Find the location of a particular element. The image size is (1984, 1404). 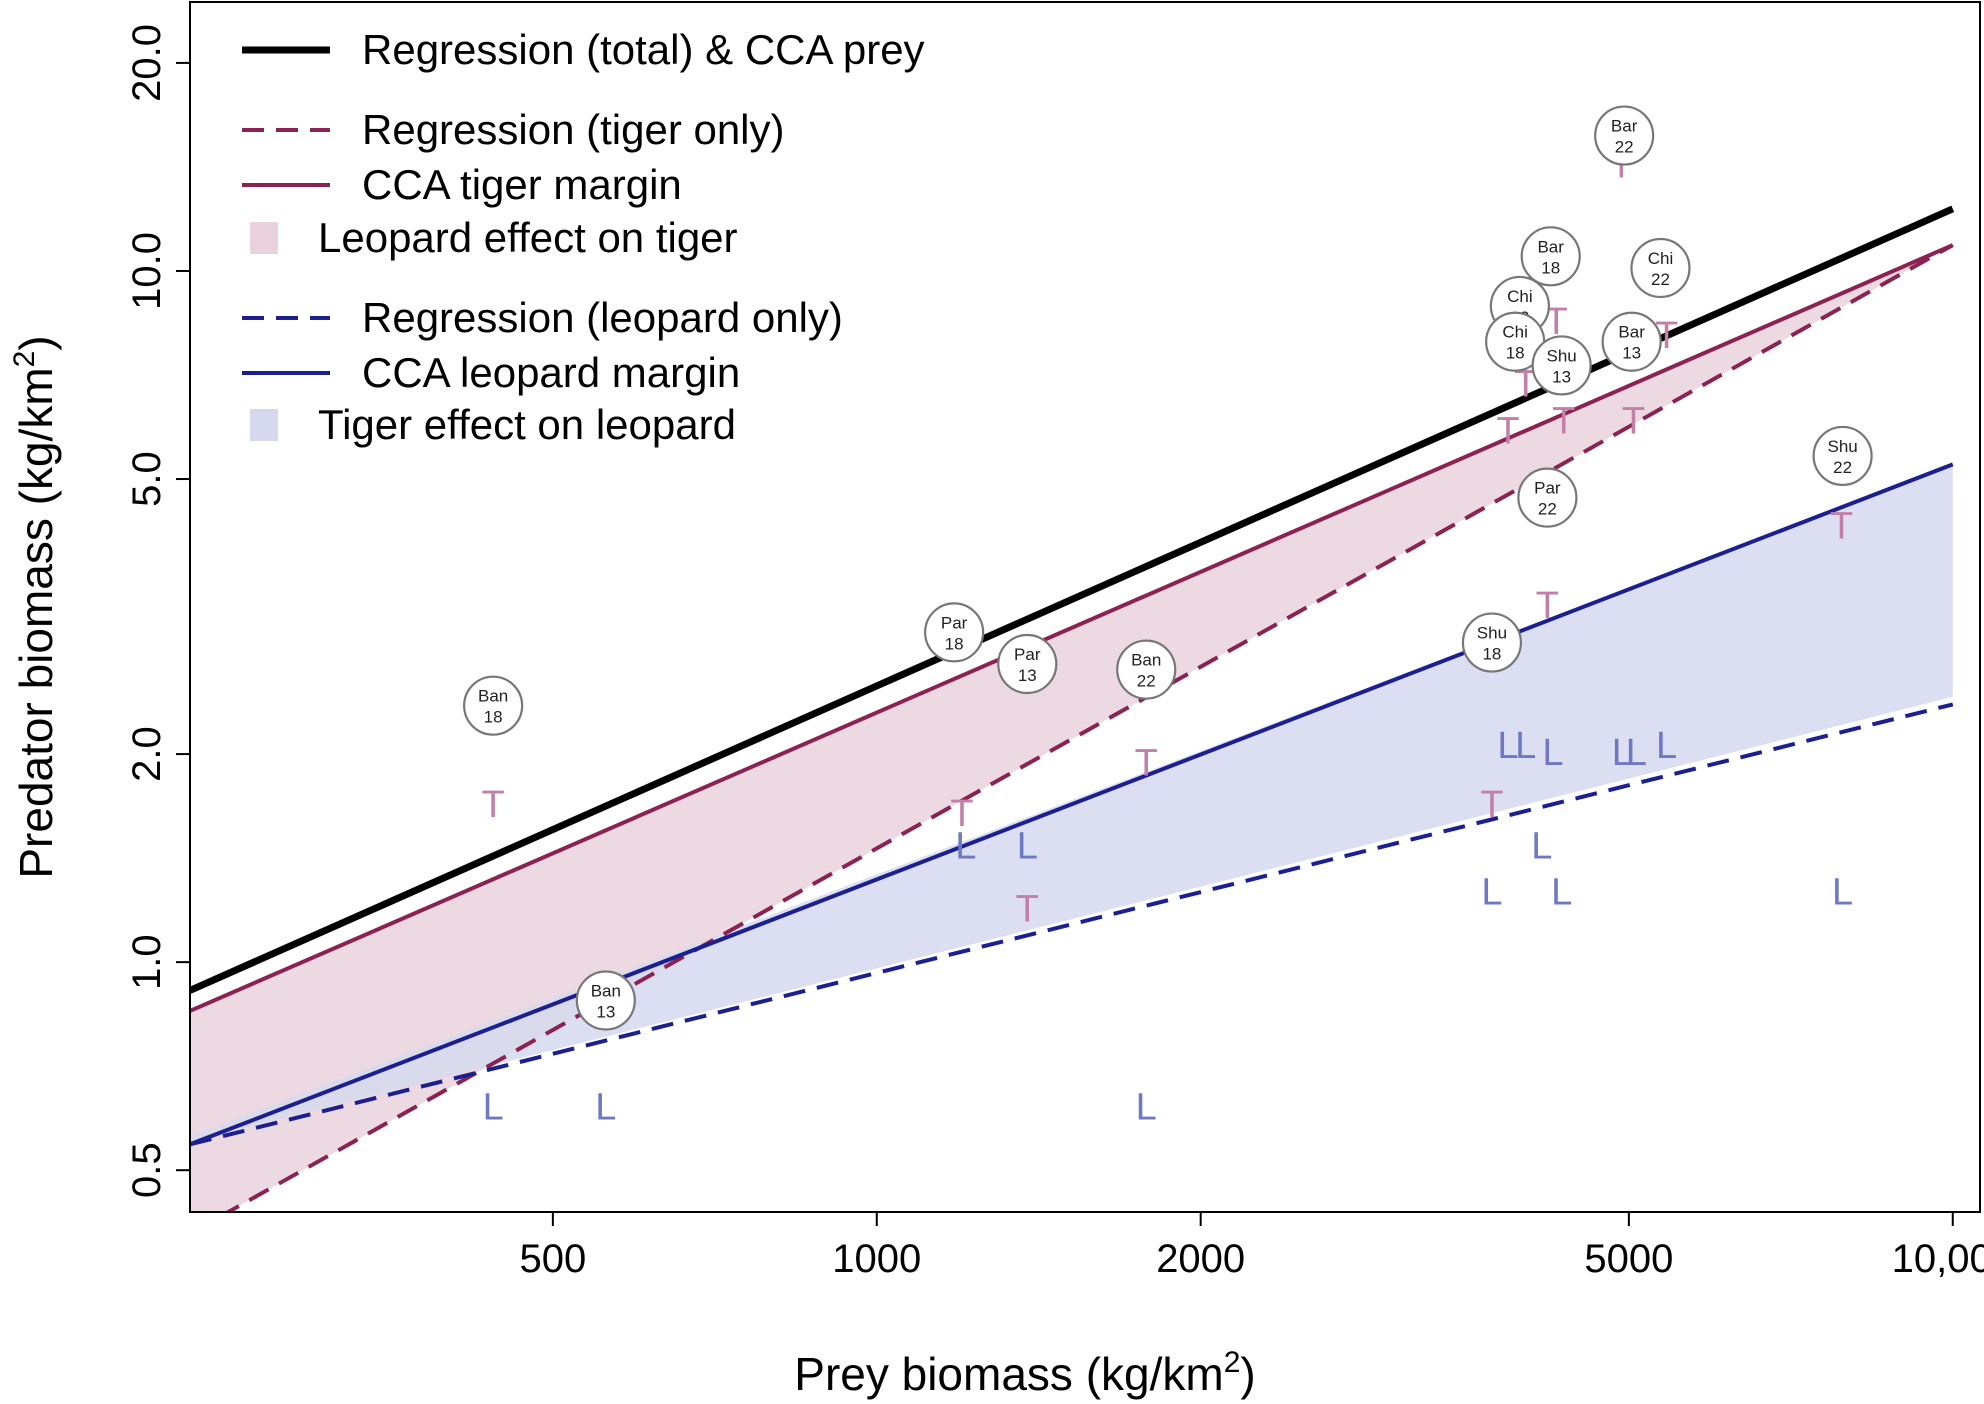

x-tick-label: 10,000 is located at coordinates (1938, 1259).